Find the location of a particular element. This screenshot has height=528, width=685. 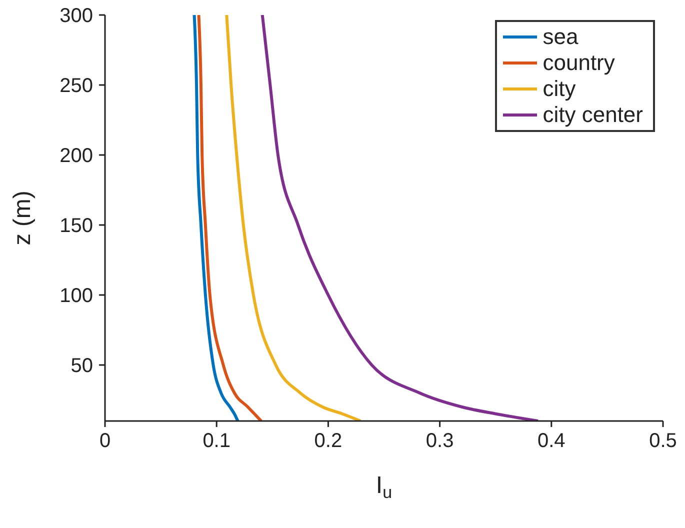

x-tick-label: 0 is located at coordinates (105, 441).